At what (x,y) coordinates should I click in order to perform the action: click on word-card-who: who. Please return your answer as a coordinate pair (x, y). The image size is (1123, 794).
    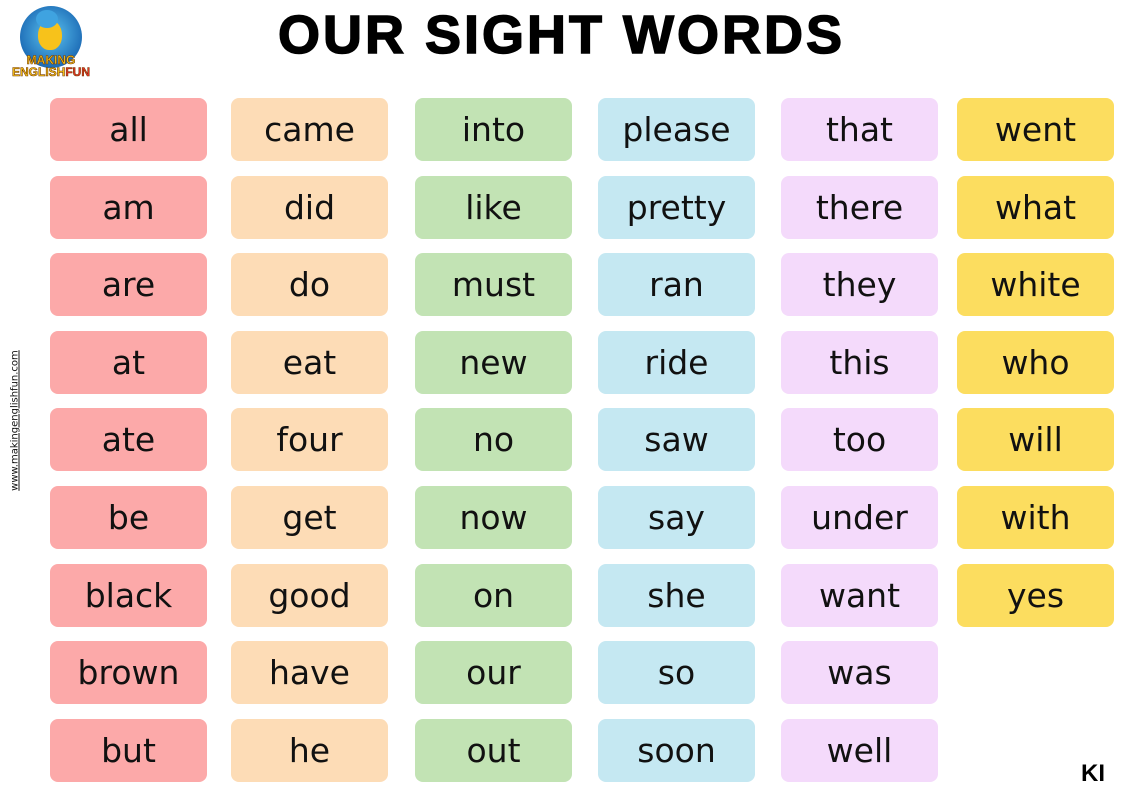
    Looking at the image, I should click on (1035, 362).